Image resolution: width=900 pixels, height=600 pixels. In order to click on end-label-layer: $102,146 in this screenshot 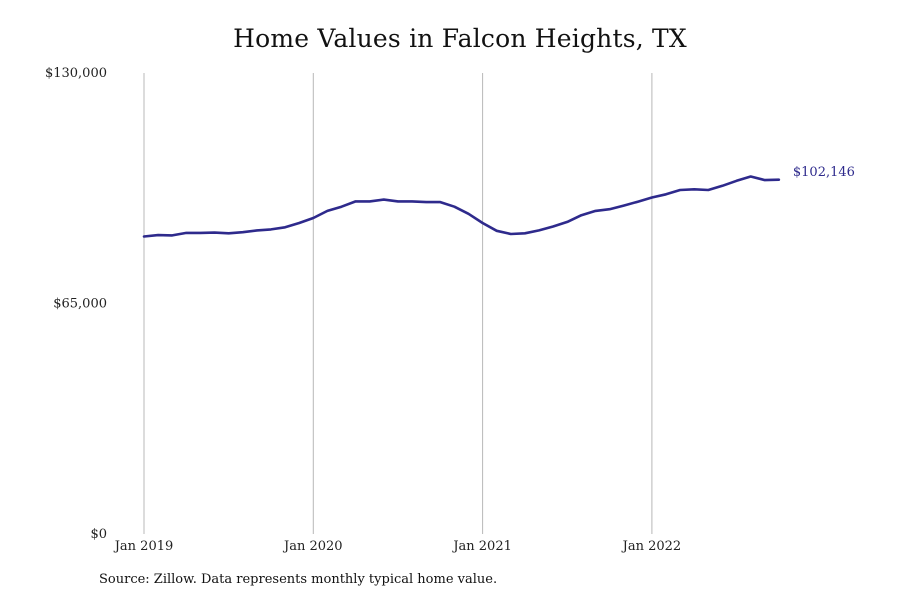, I will do `click(824, 172)`.